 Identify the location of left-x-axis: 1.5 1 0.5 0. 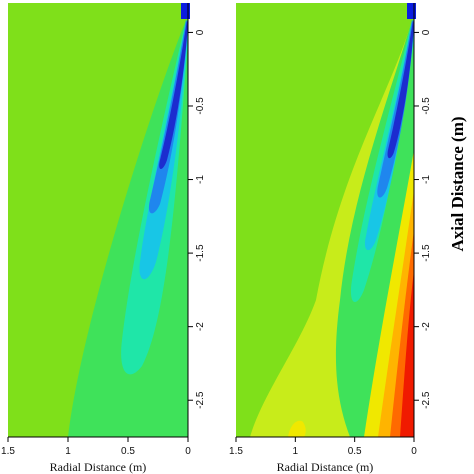
(96, 446).